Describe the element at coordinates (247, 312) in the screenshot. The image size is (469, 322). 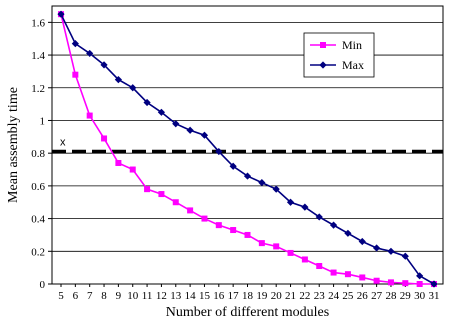
I see `x-axis-title: Number of different modules` at that location.